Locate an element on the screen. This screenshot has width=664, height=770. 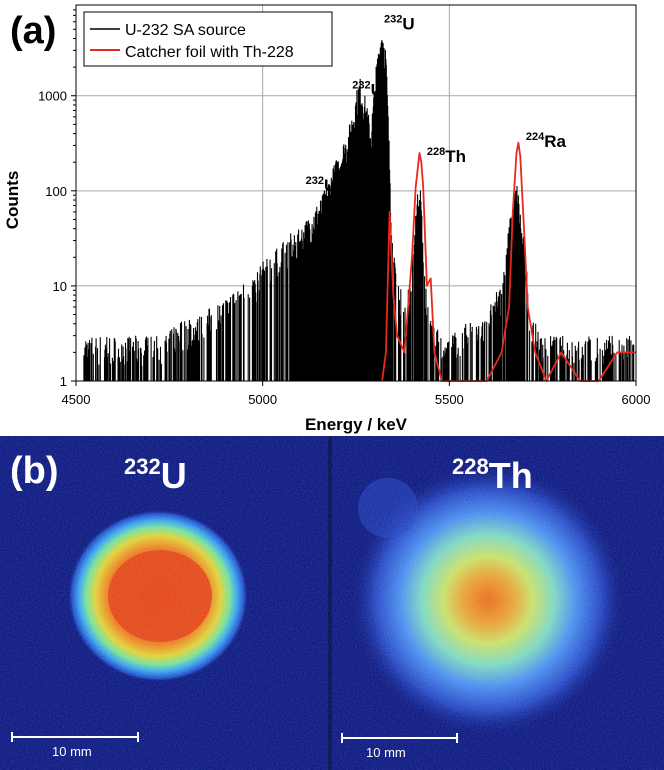
legend-label-th228: Catcher foil with Th-228 is located at coordinates (209, 52).